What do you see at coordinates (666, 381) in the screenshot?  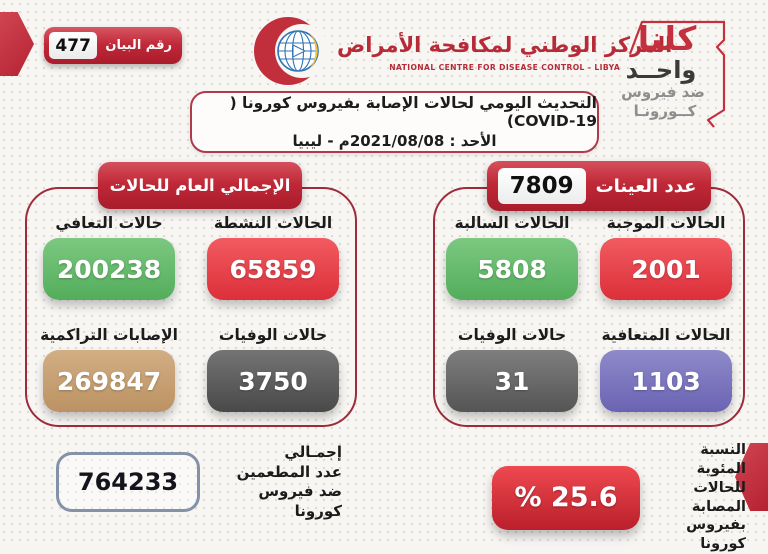 I see `stat-value-box: 1103` at bounding box center [666, 381].